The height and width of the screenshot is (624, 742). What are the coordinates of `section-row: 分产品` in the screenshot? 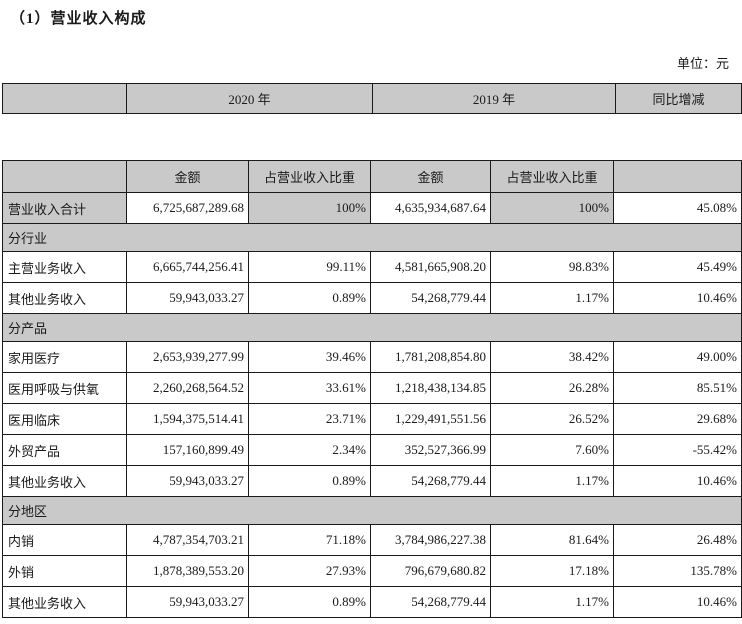 It's located at (372, 327).